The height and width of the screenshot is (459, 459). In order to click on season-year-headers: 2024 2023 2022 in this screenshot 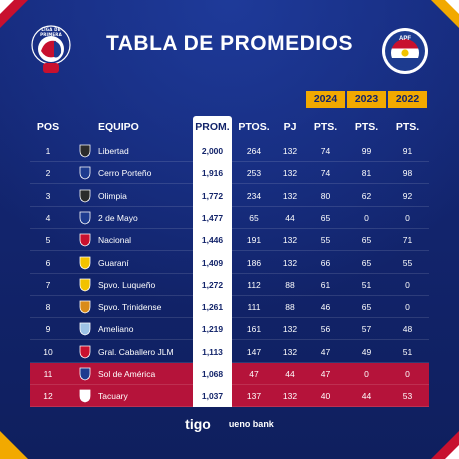, I will do `click(366, 99)`.